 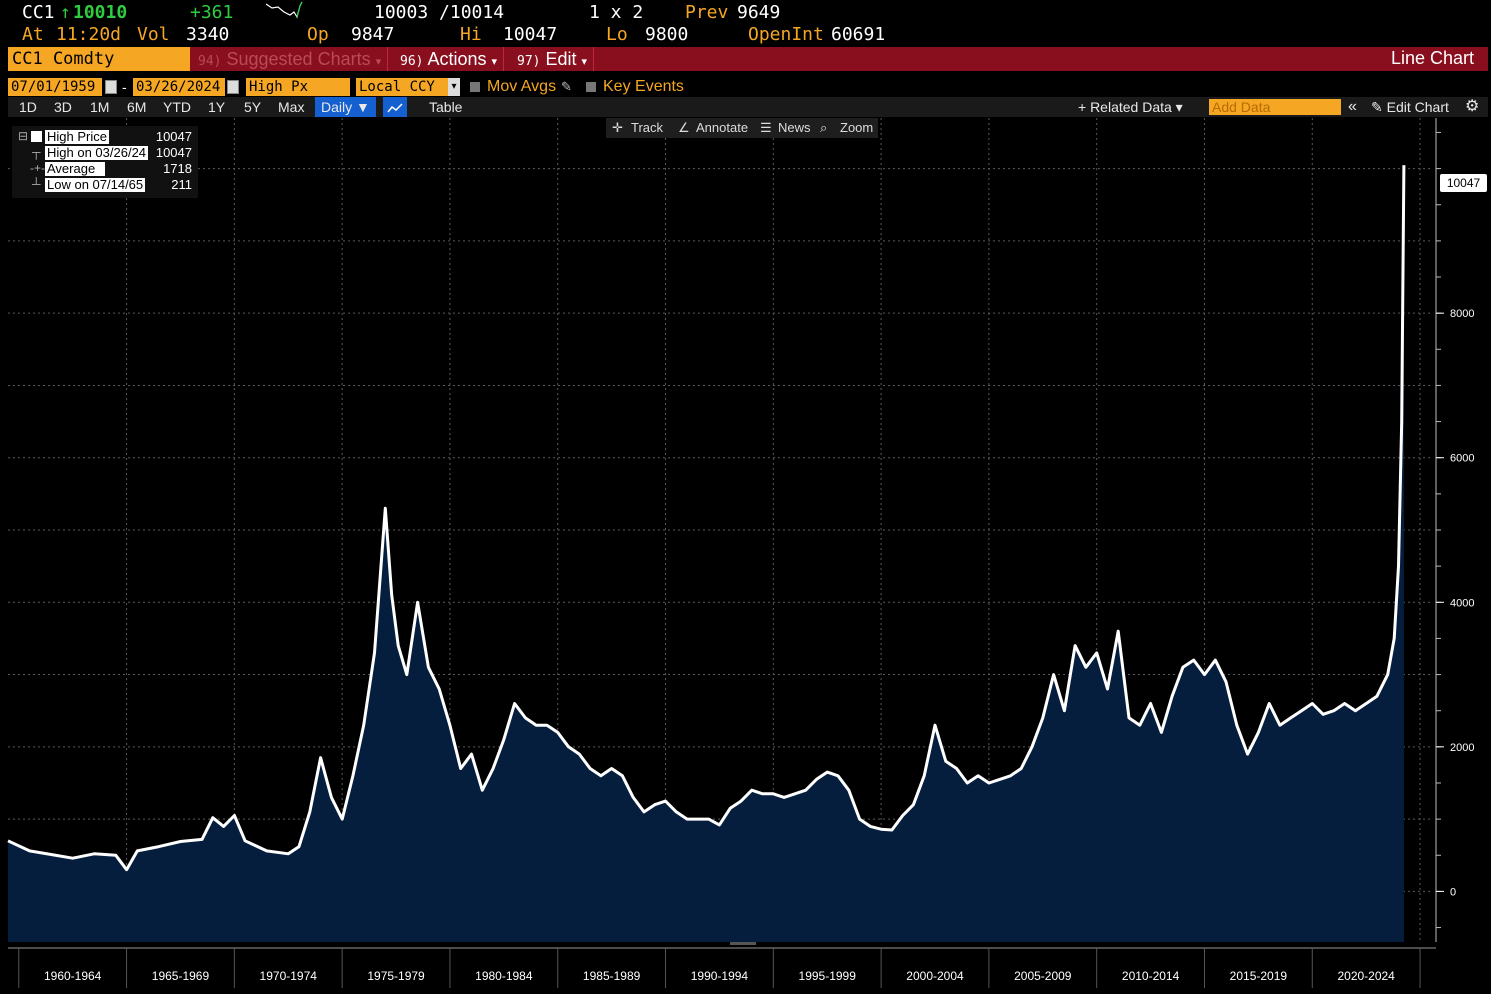 I want to click on currency-select: Local CCY, so click(x=402, y=87).